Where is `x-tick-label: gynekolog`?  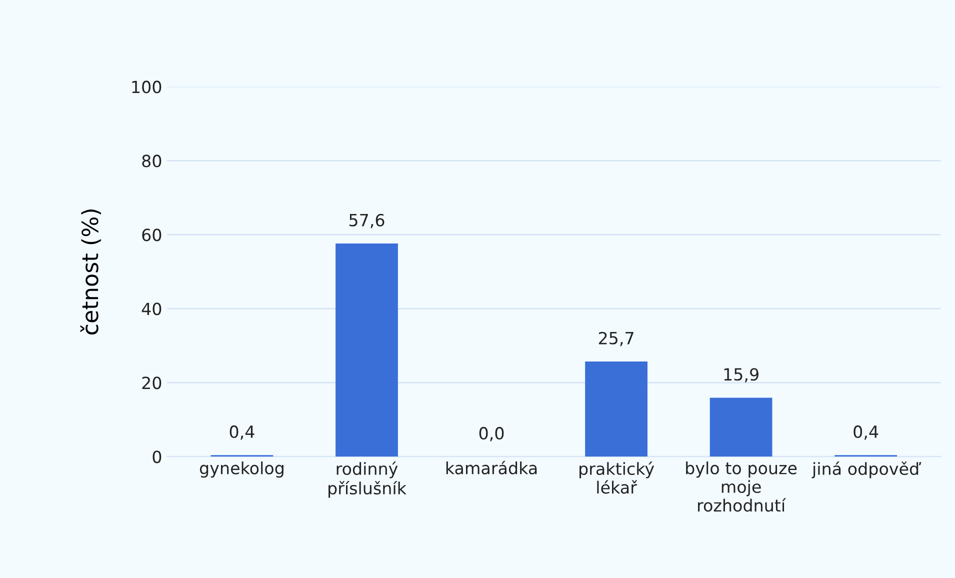
x-tick-label: gynekolog is located at coordinates (242, 469).